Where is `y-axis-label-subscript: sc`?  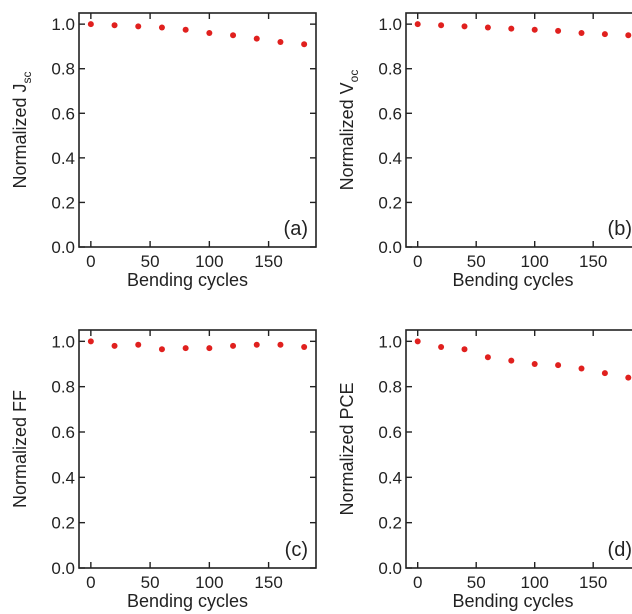
y-axis-label-subscript: sc is located at coordinates (27, 77).